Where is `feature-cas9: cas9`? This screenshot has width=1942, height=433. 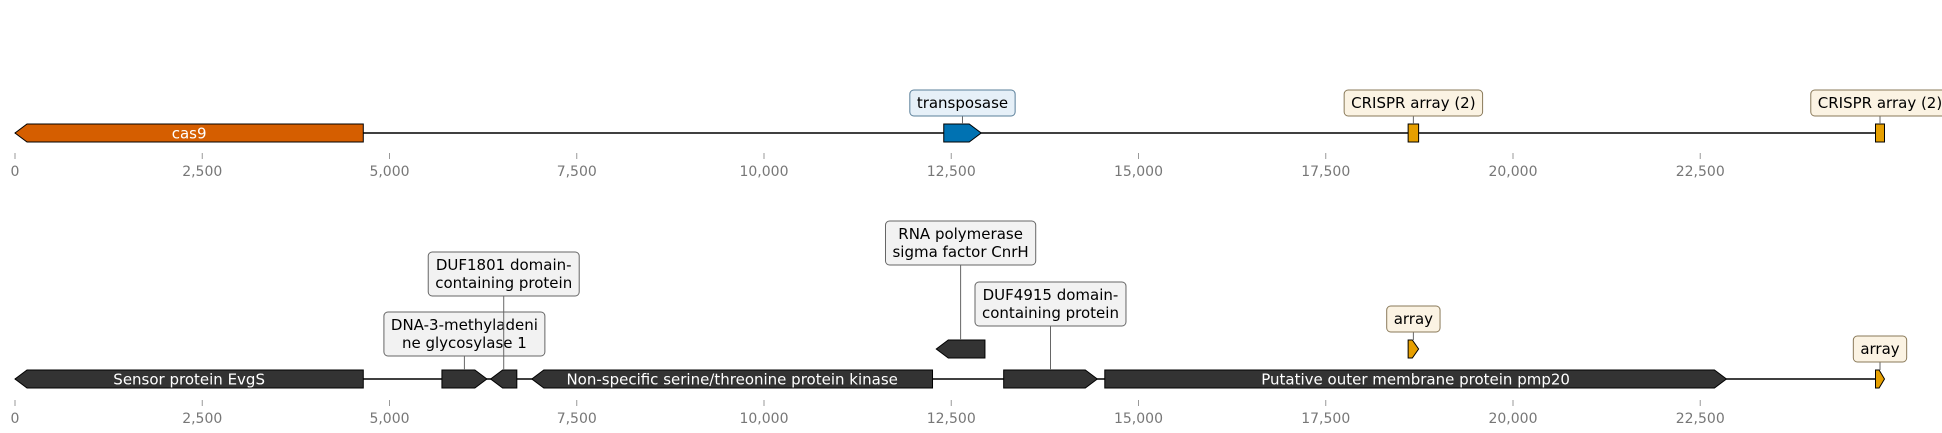
feature-cas9: cas9 is located at coordinates (189, 133).